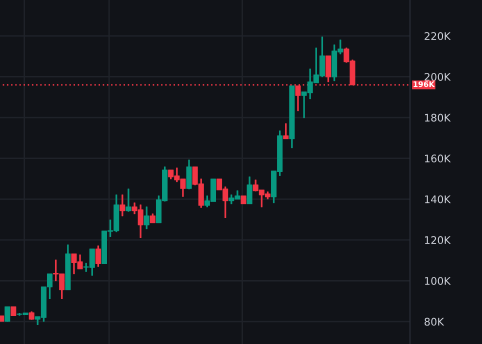  I want to click on y-tick-label: 220K, so click(437, 36).